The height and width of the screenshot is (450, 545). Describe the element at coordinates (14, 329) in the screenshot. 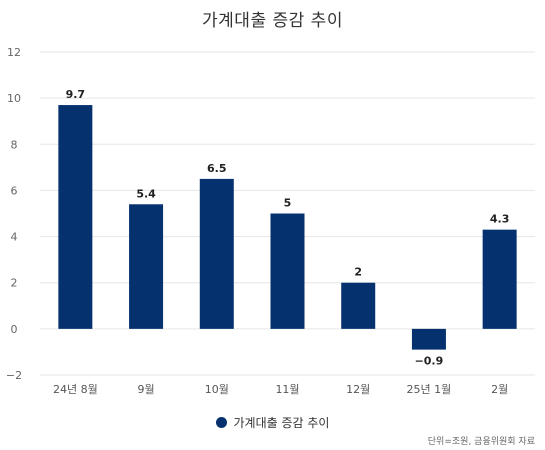

I see `y-tick-label: 0` at that location.